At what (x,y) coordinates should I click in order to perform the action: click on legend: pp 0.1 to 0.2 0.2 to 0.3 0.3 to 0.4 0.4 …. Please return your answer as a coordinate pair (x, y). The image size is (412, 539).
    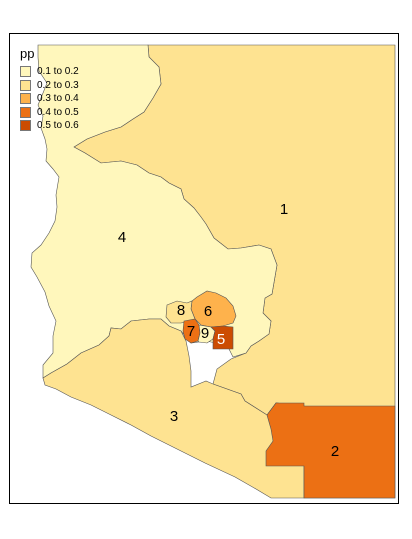
    Looking at the image, I should click on (49, 89).